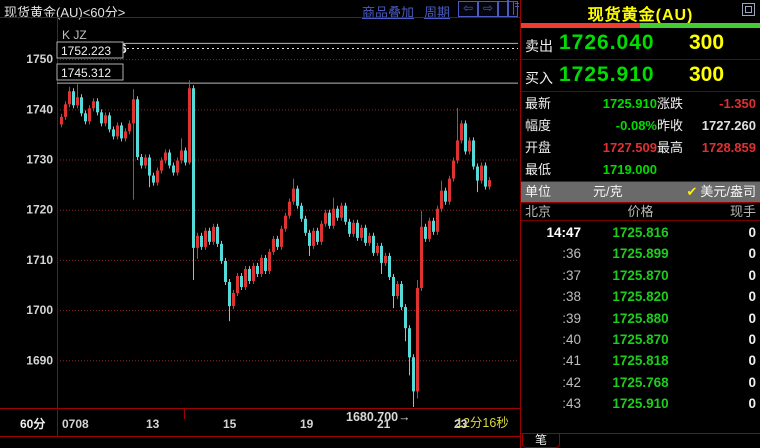 The image size is (760, 448). What do you see at coordinates (513, 8) in the screenshot?
I see `split-window-glyph` at bounding box center [513, 8].